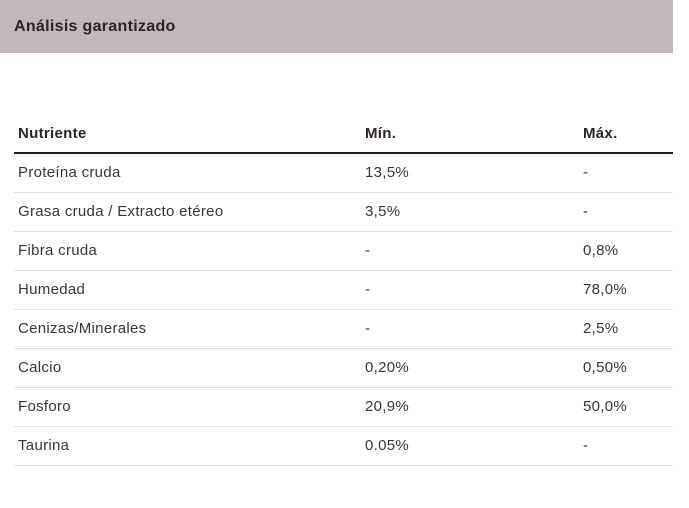 Image resolution: width=689 pixels, height=508 pixels. What do you see at coordinates (189, 173) in the screenshot?
I see `nutrient-name: Proteína cruda` at bounding box center [189, 173].